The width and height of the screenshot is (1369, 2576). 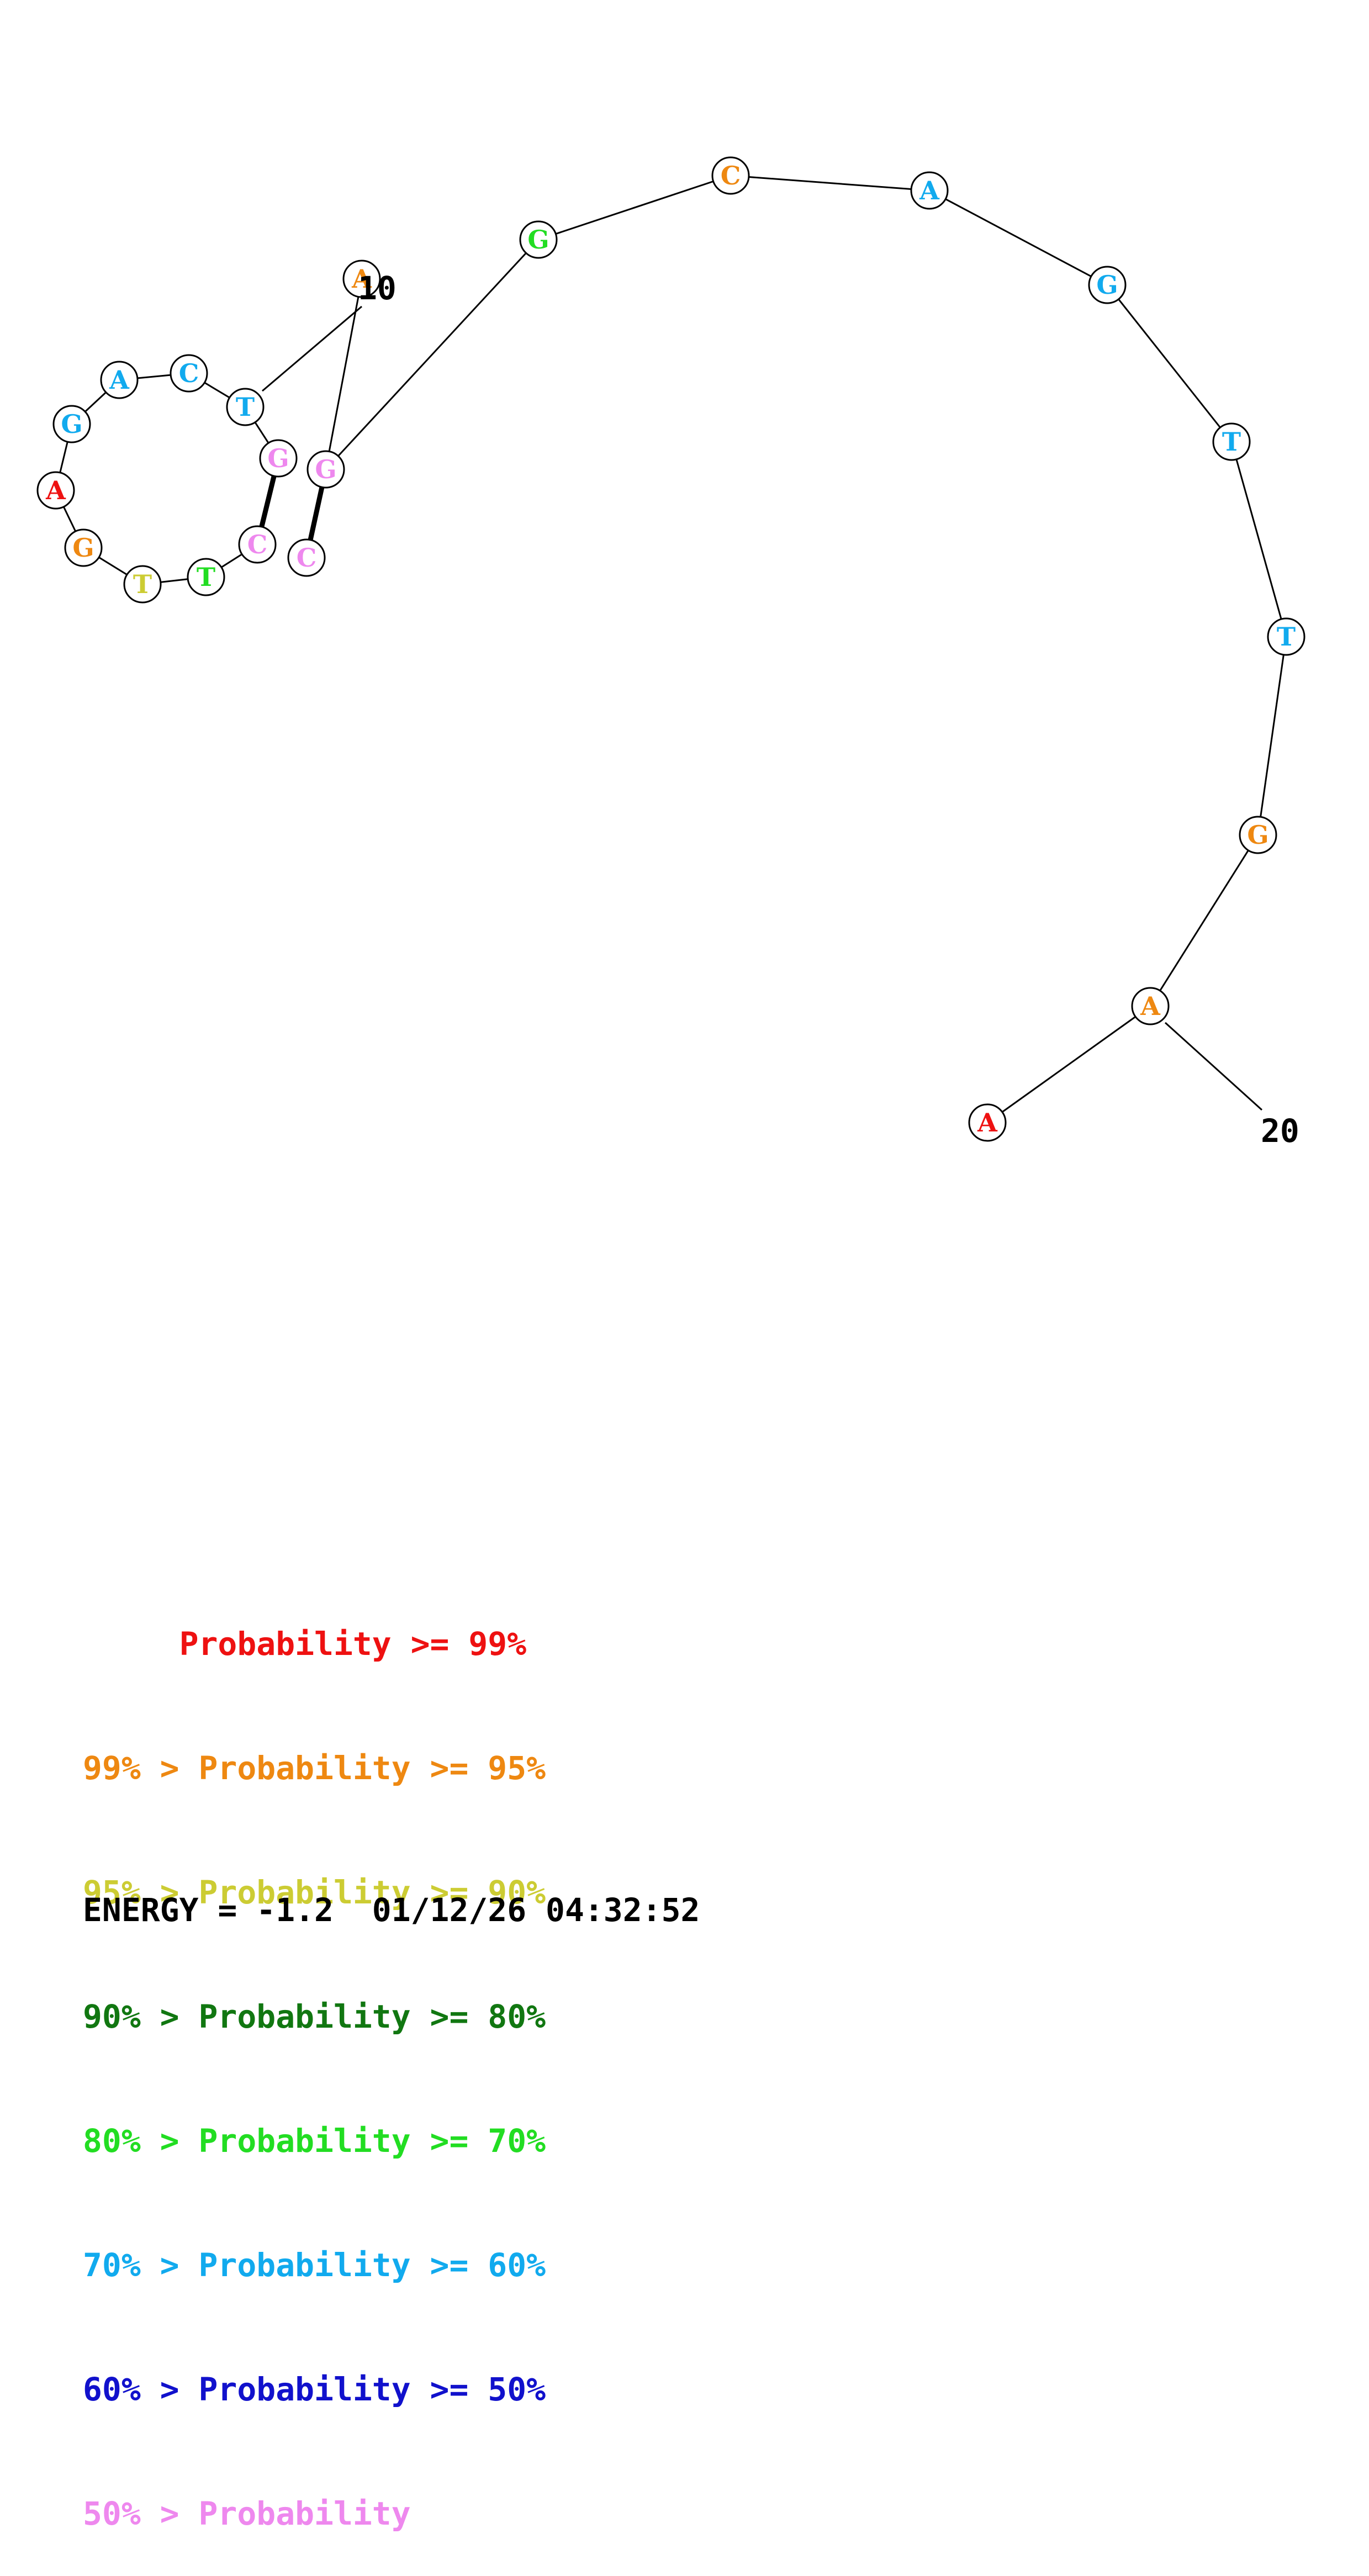 What do you see at coordinates (314, 1768) in the screenshot?
I see `legend-row-95: 99% > Probability >= 95%` at bounding box center [314, 1768].